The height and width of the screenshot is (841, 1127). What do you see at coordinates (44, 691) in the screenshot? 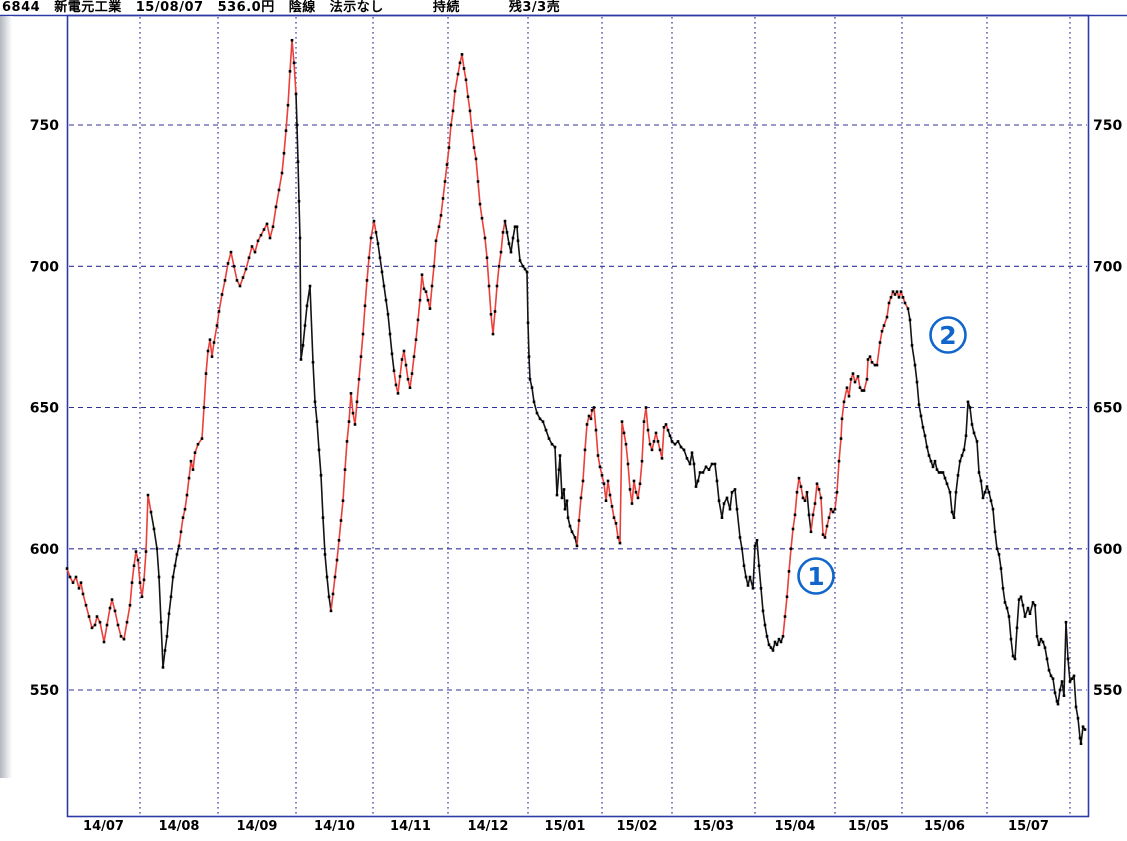
I see `y-axis-label-left: 550` at bounding box center [44, 691].